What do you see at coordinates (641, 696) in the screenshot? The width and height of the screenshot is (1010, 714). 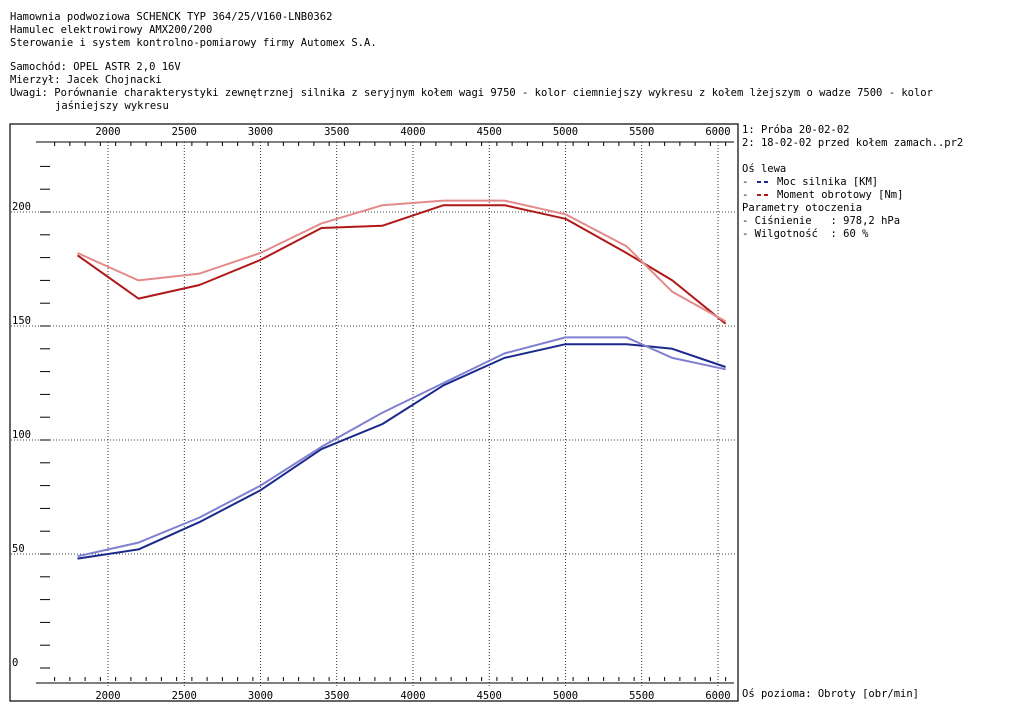 I see `x-tick-label-bottom: 5500` at bounding box center [641, 696].